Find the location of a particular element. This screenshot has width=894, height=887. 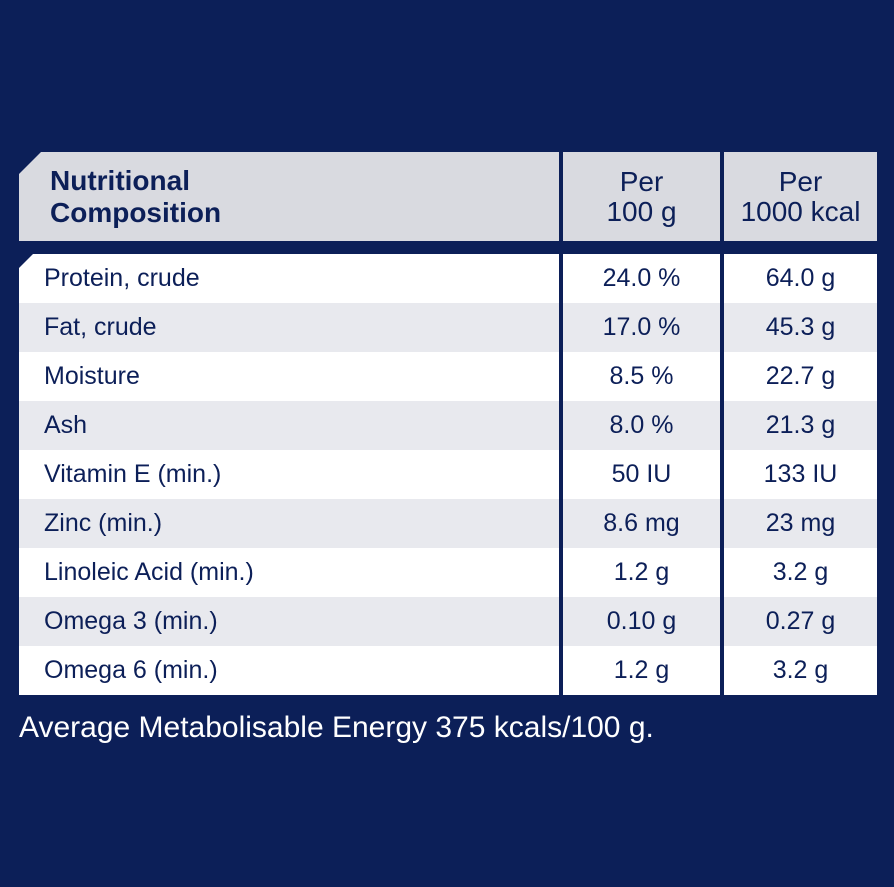

table-row: Omega 3 (min.) 0.10 g 0.27 g is located at coordinates (448, 621).